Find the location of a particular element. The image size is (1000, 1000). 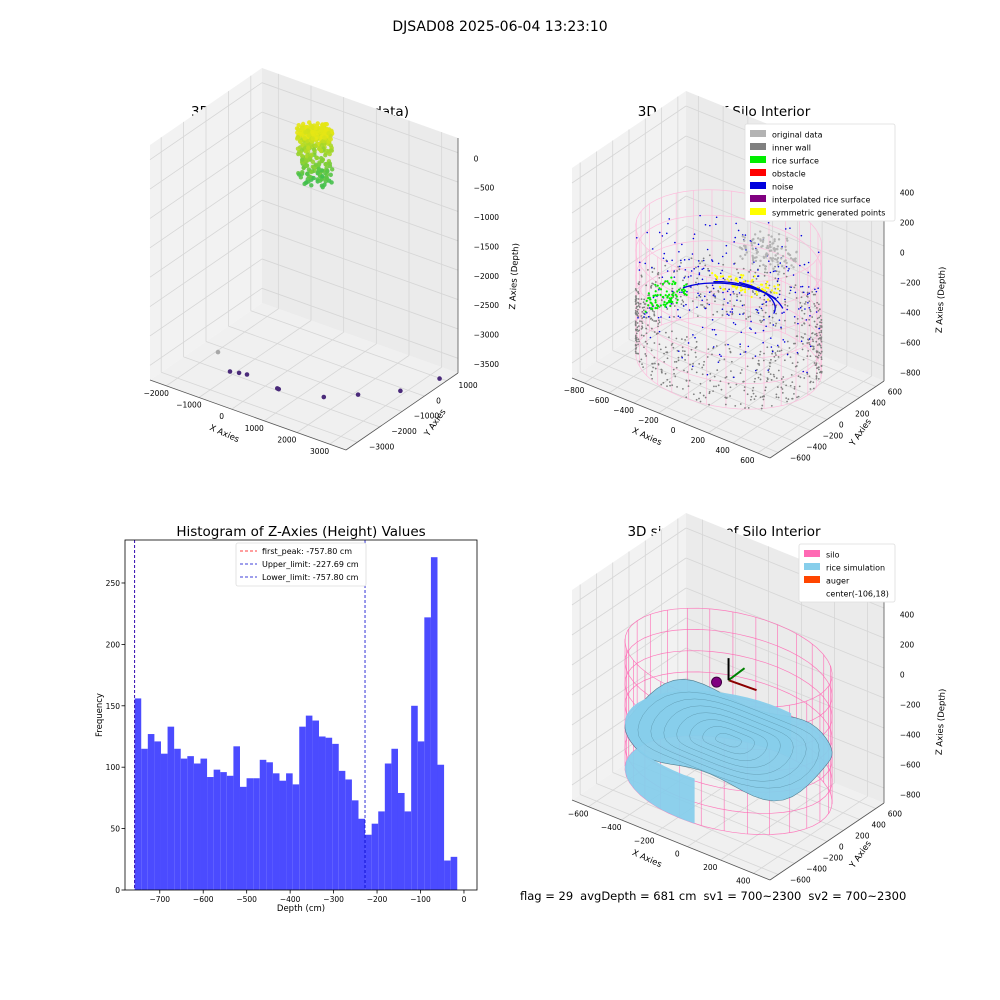

legend-frame is located at coordinates (820, 172).